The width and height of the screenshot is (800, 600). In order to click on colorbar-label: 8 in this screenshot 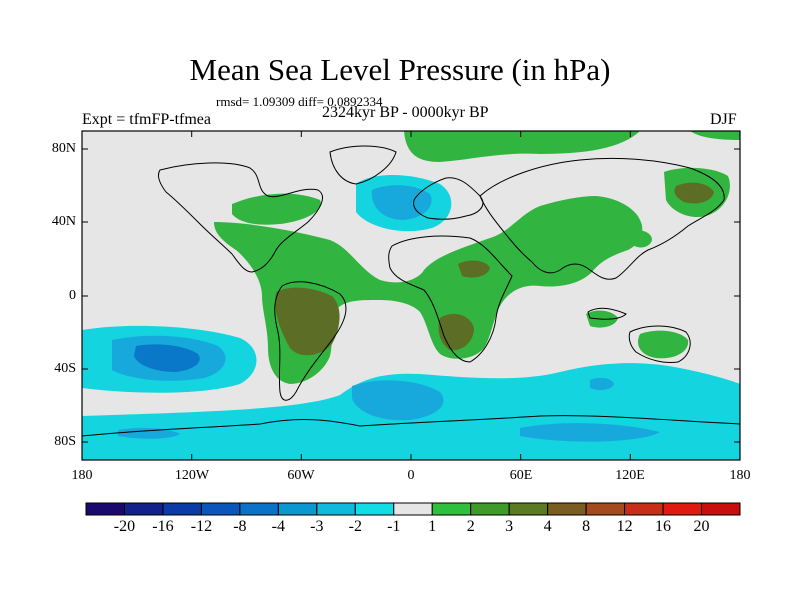, I will do `click(586, 526)`.